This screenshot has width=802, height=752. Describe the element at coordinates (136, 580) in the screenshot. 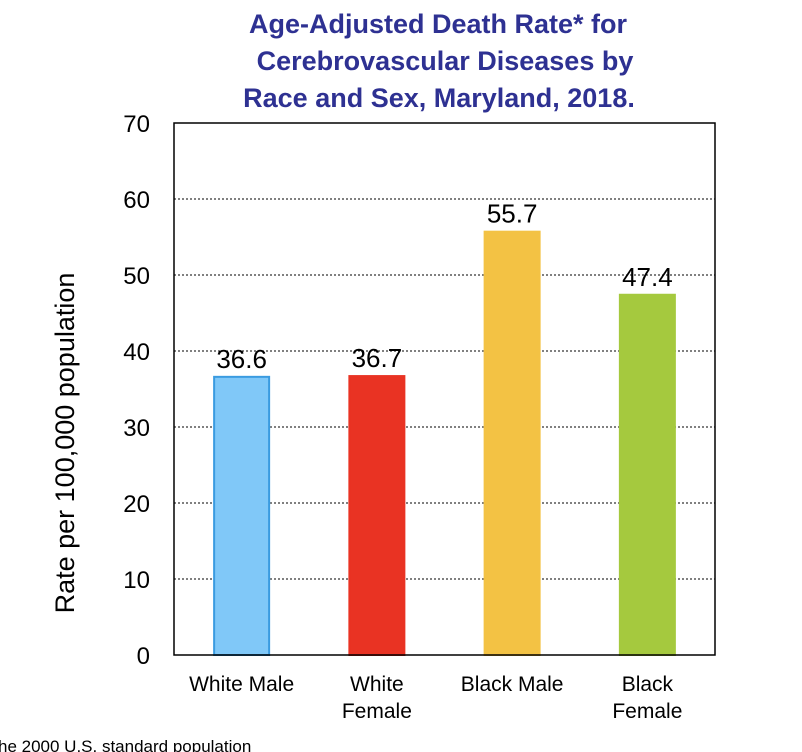

I see `y-tick-label: 10` at that location.